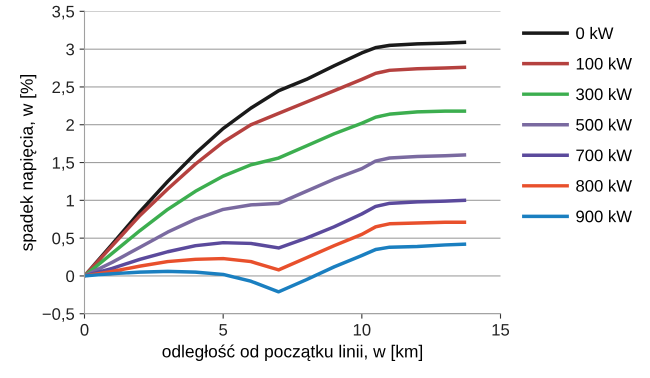  What do you see at coordinates (63, 13) in the screenshot?
I see `y-tick-label: 3,5` at bounding box center [63, 13].